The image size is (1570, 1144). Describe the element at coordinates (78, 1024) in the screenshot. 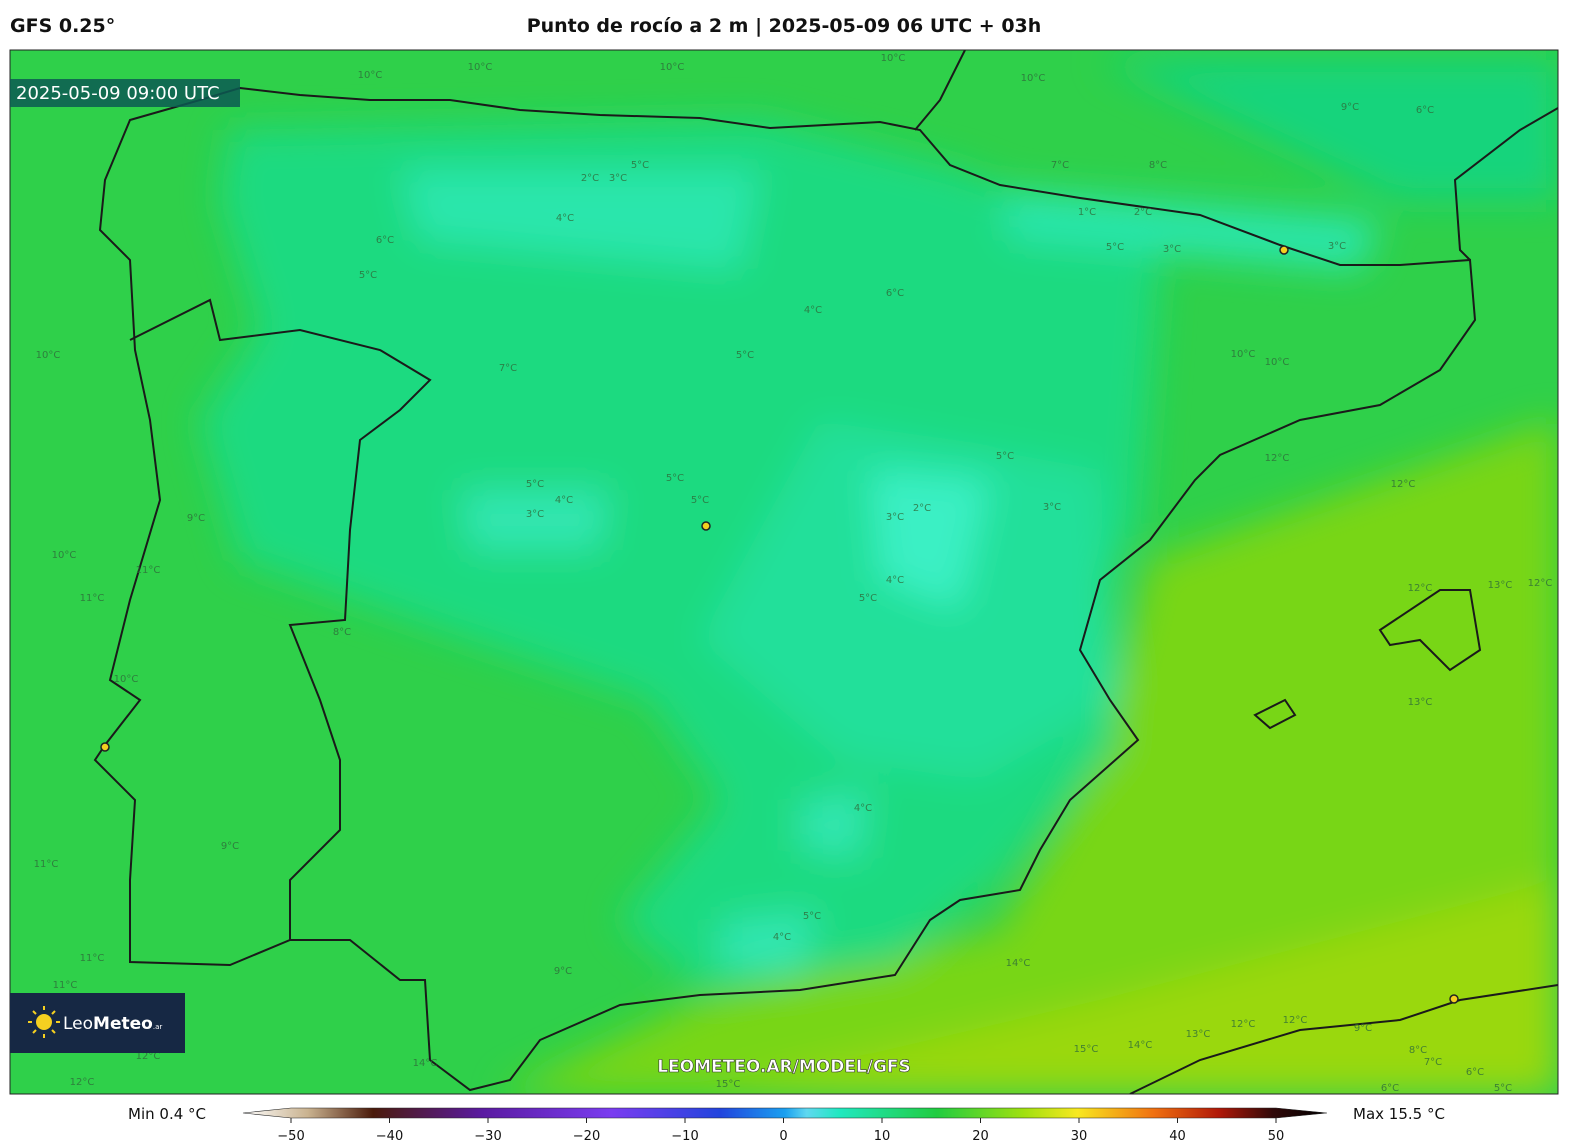

I see `logo-text: Leo` at that location.